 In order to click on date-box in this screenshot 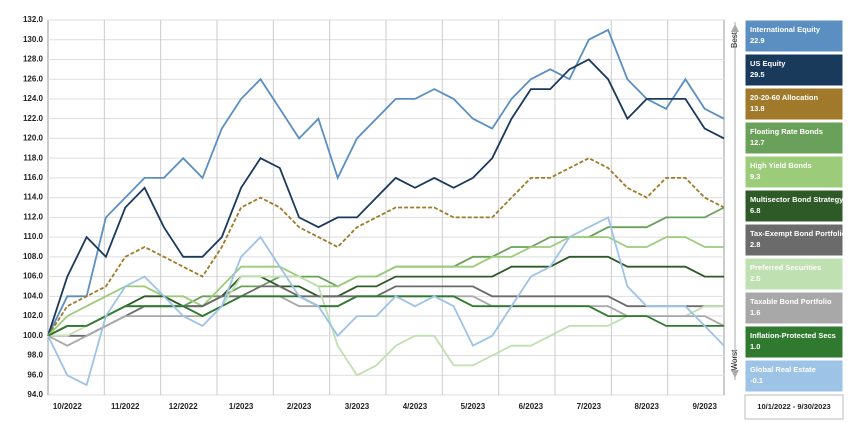, I will do `click(794, 407)`.